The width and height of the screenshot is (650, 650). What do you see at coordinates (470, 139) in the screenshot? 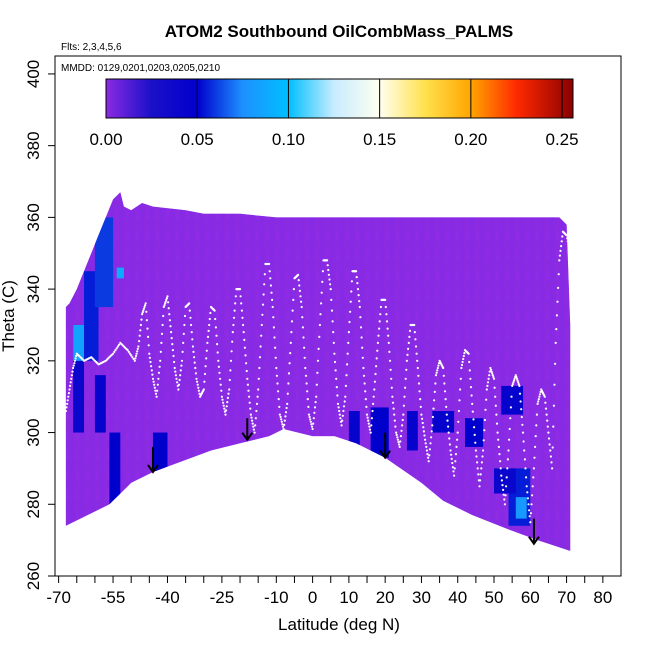
I see `colorbar-tick-label: 0.20` at bounding box center [470, 139].